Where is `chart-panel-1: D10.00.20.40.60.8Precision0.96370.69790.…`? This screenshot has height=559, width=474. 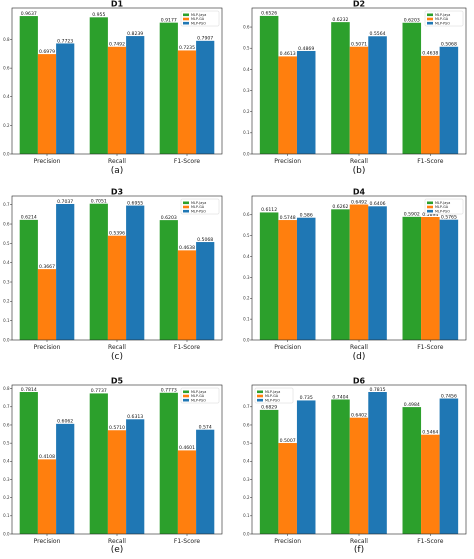 chart-panel-1: D10.00.20.40.60.8Precision0.96370.69790.… is located at coordinates (113, 88).